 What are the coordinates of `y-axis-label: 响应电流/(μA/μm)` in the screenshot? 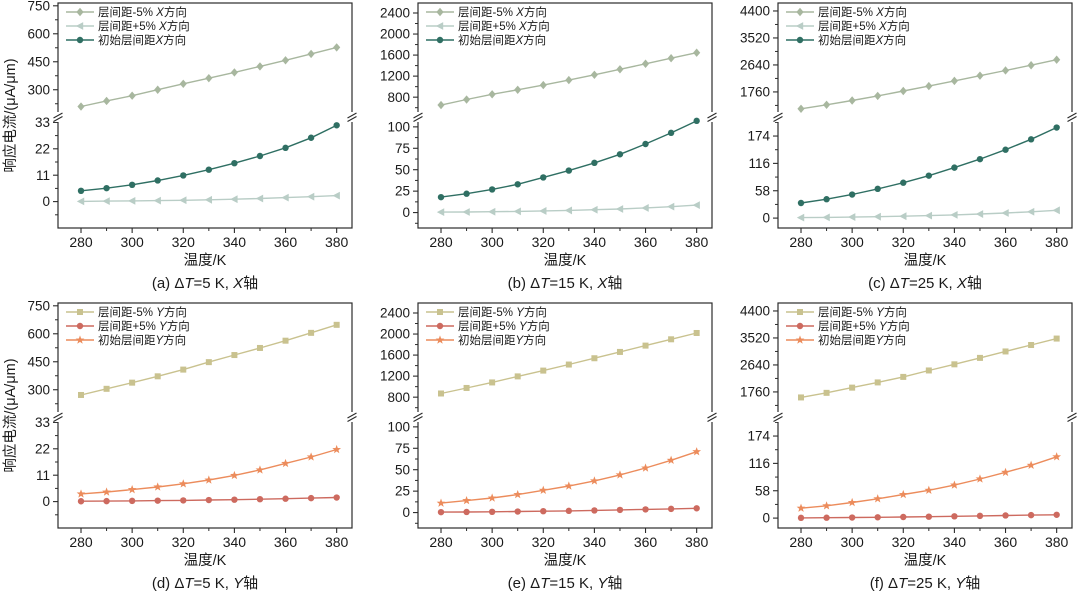 It's located at (10, 115).